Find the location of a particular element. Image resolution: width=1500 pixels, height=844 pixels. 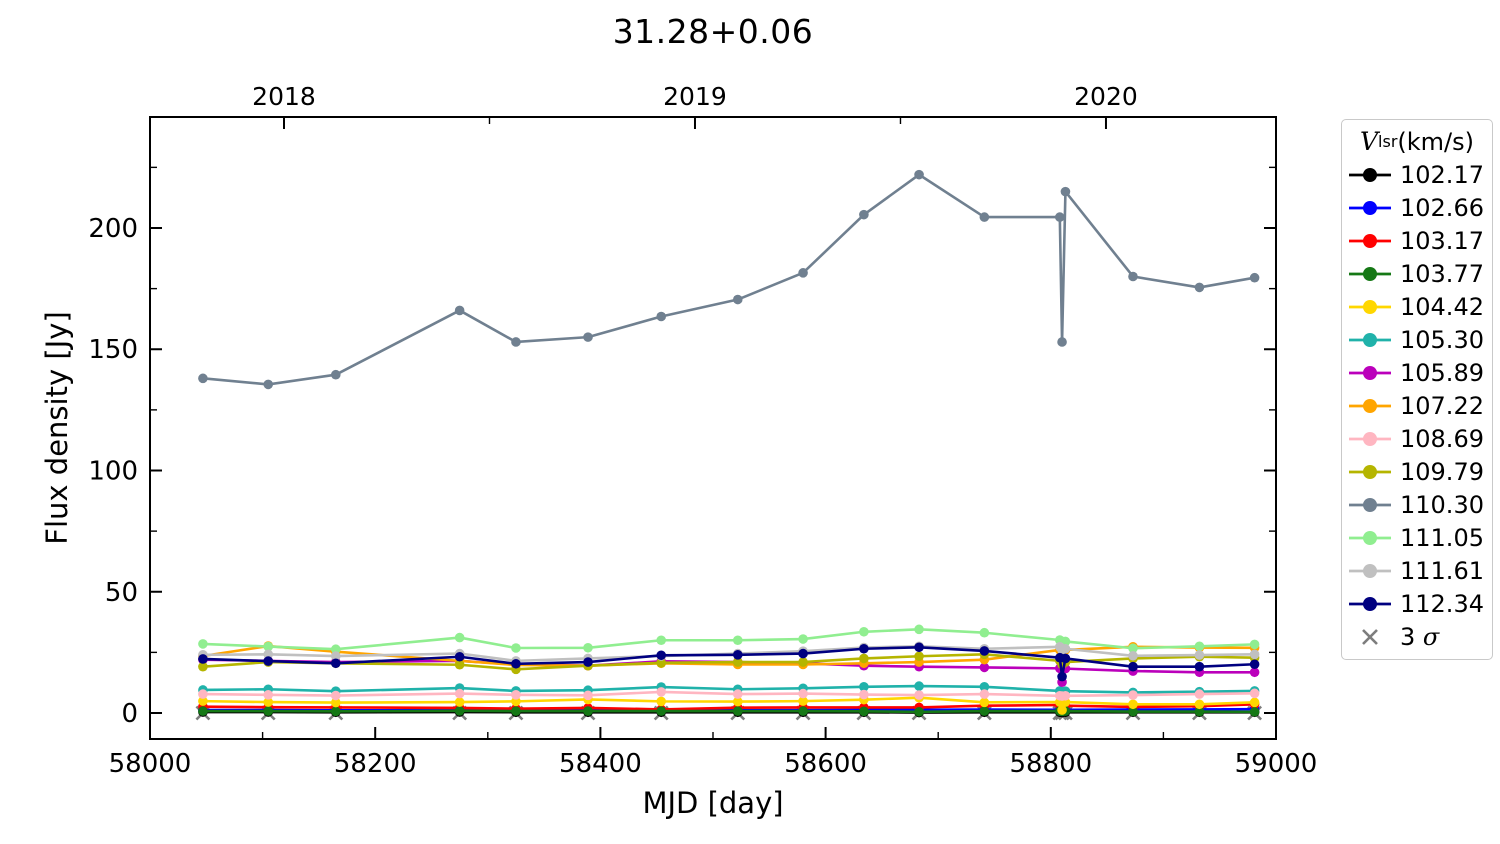

legend-item-label: 103.17 is located at coordinates (1442, 240).